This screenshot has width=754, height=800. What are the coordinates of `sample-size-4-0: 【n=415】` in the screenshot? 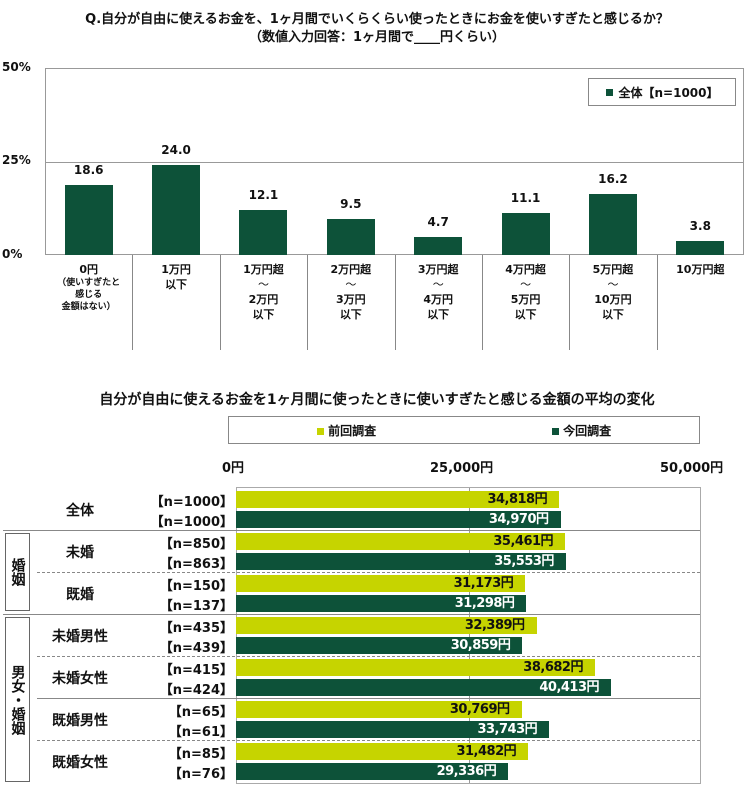 It's located at (196, 670).